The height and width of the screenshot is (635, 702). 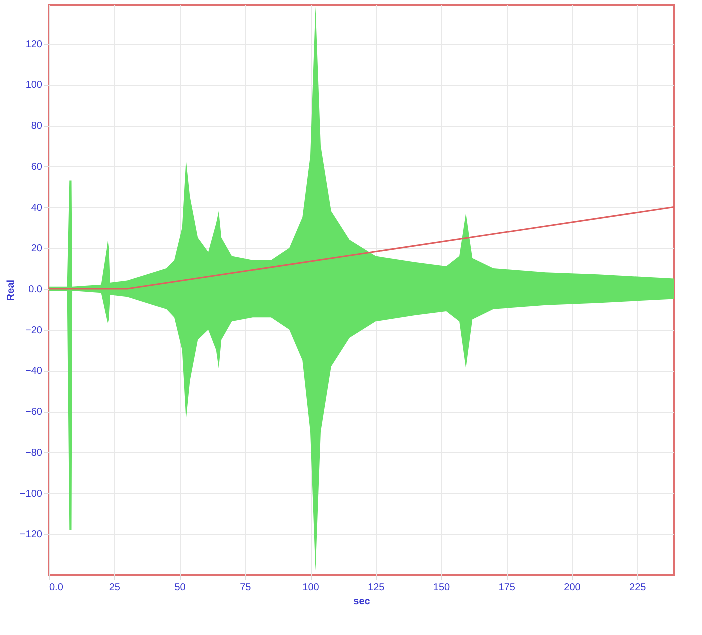 What do you see at coordinates (507, 588) in the screenshot?
I see `x-tick-label: 175` at bounding box center [507, 588].